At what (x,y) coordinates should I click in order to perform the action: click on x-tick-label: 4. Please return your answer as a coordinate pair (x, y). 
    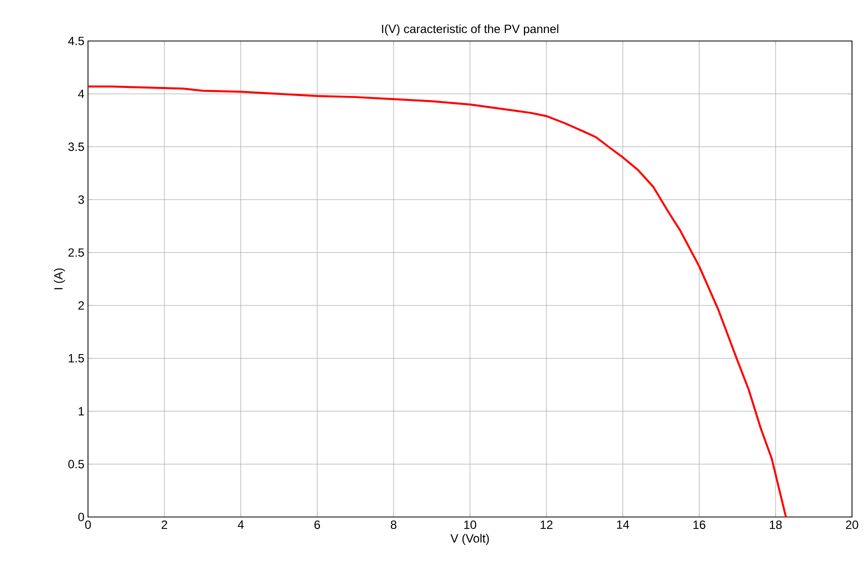
    Looking at the image, I should click on (241, 524).